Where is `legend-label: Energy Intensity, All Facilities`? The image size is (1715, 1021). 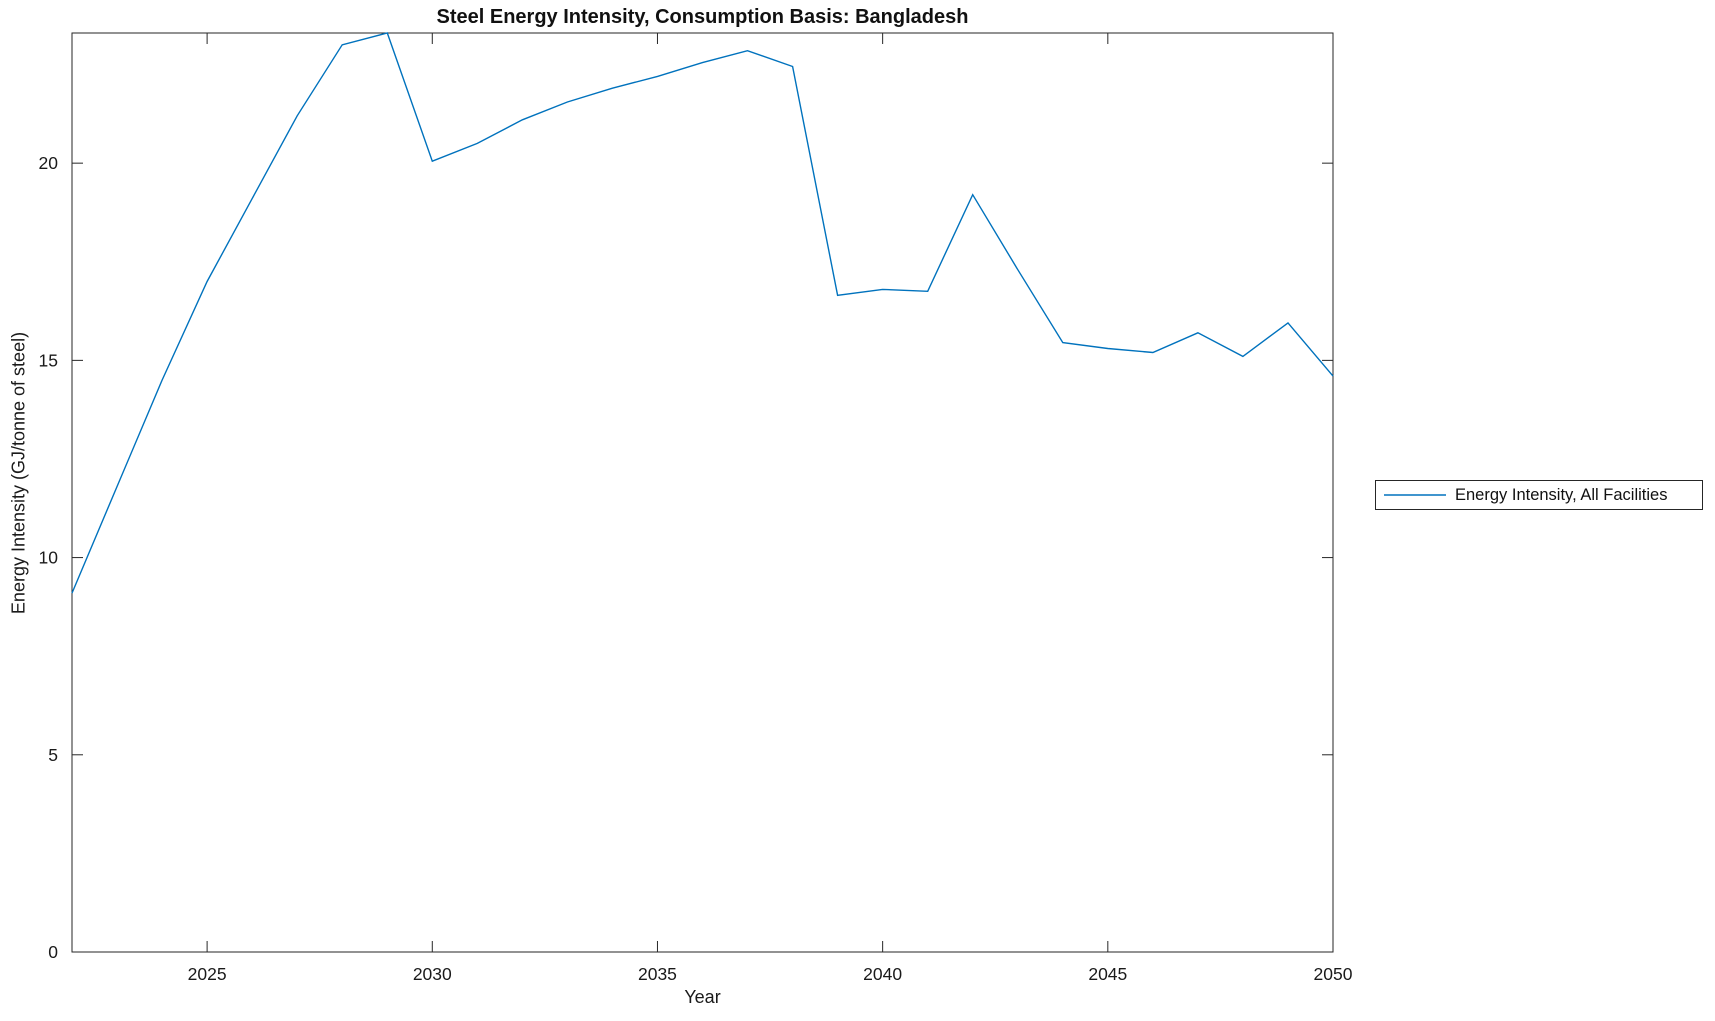 legend-label: Energy Intensity, All Facilities is located at coordinates (1561, 494).